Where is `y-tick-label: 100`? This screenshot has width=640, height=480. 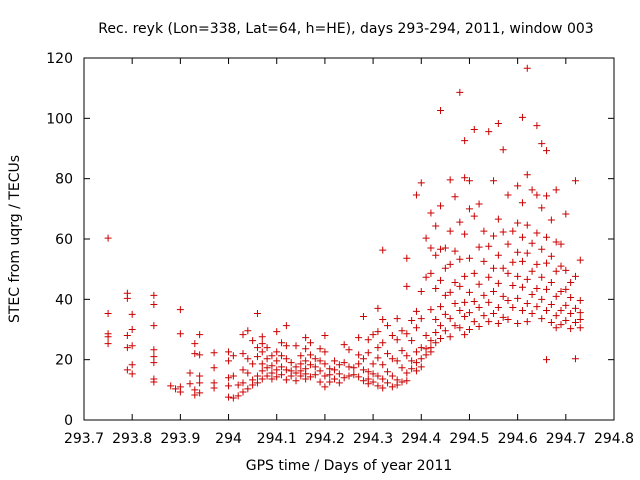
y-tick-label: 100 is located at coordinates (59, 119).